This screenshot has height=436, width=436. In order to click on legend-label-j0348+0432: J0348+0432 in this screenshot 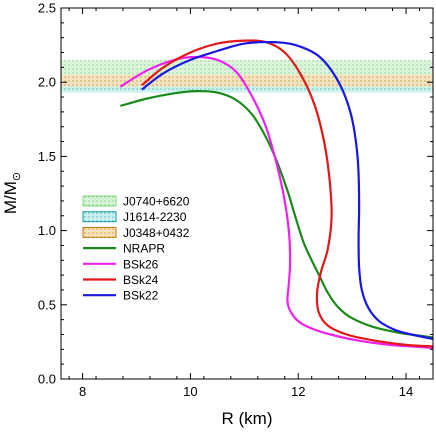, I will do `click(156, 233)`.